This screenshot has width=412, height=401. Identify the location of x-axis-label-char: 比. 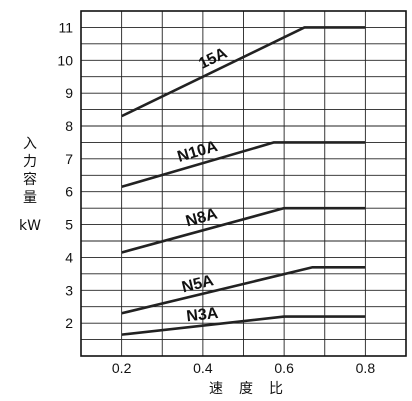
(276, 389).